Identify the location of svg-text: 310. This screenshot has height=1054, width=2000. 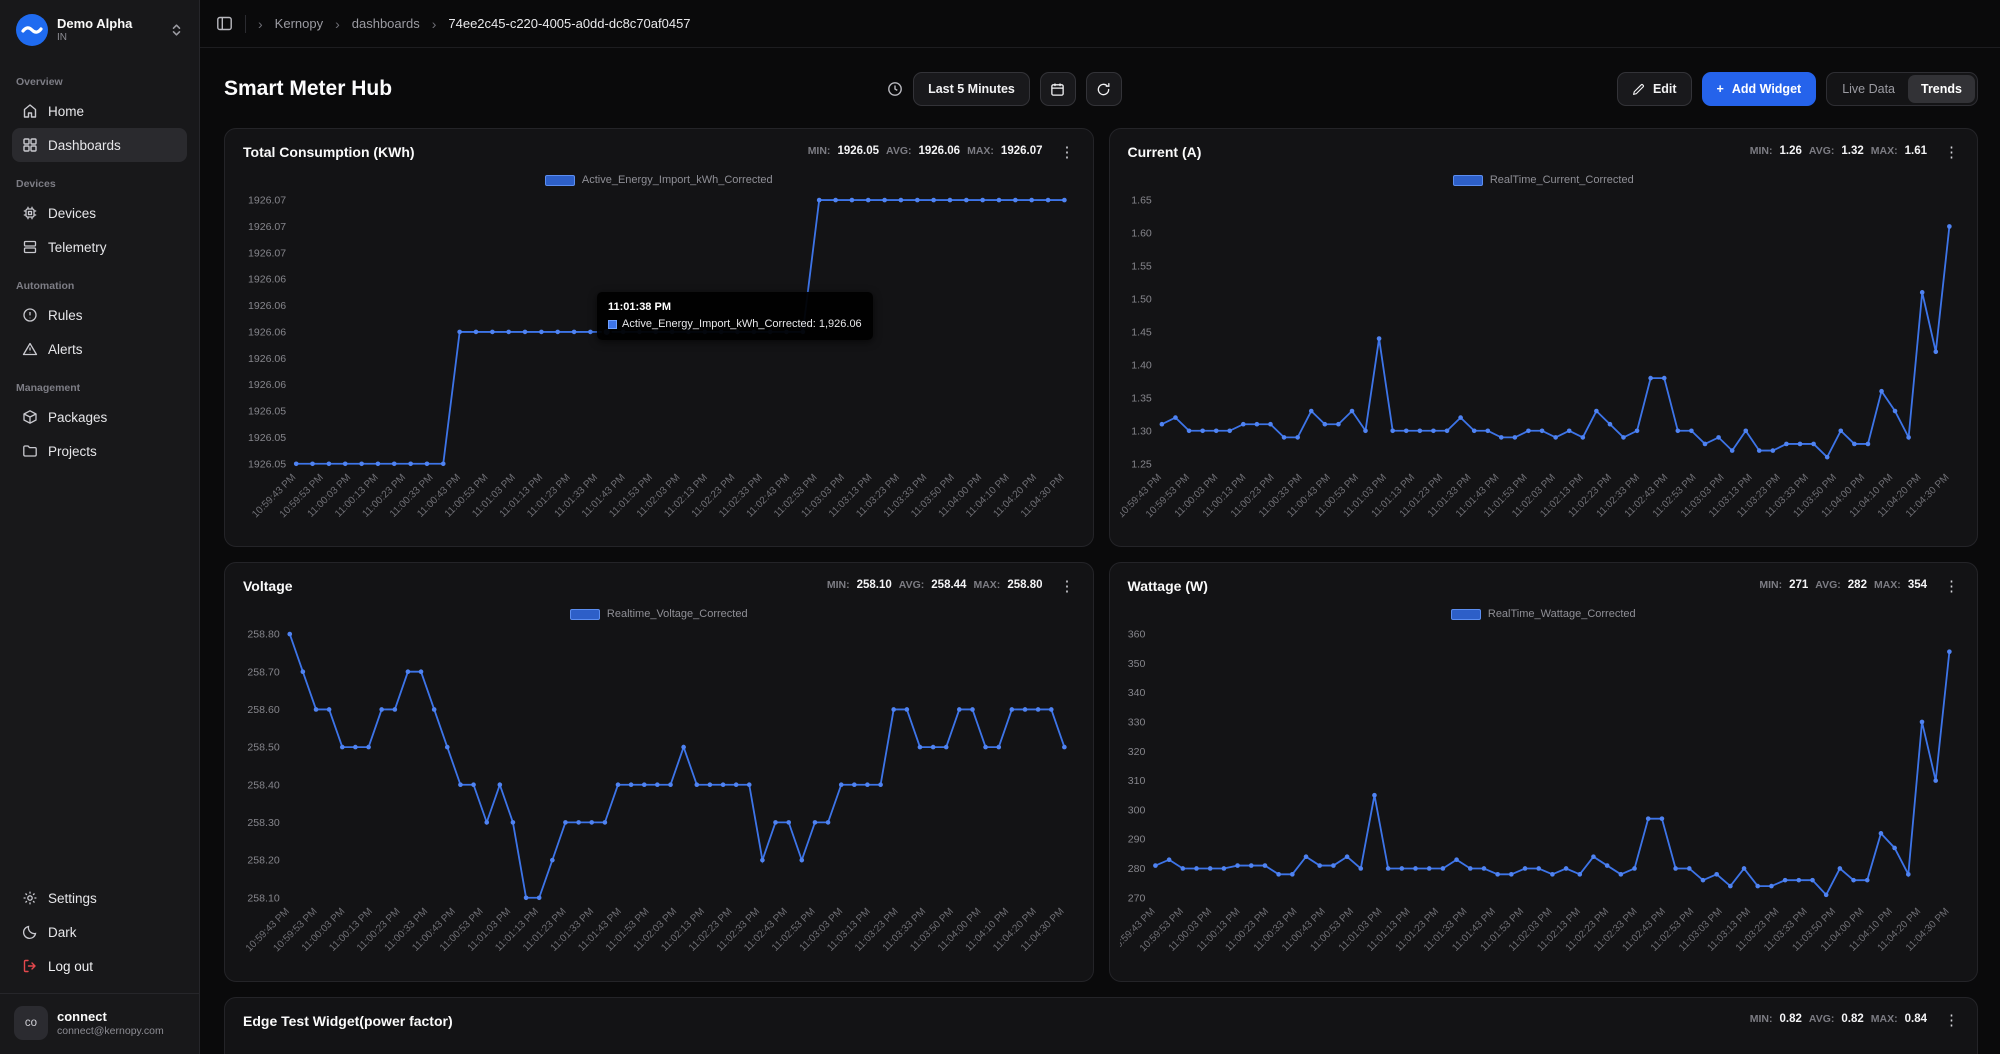
(1136, 781).